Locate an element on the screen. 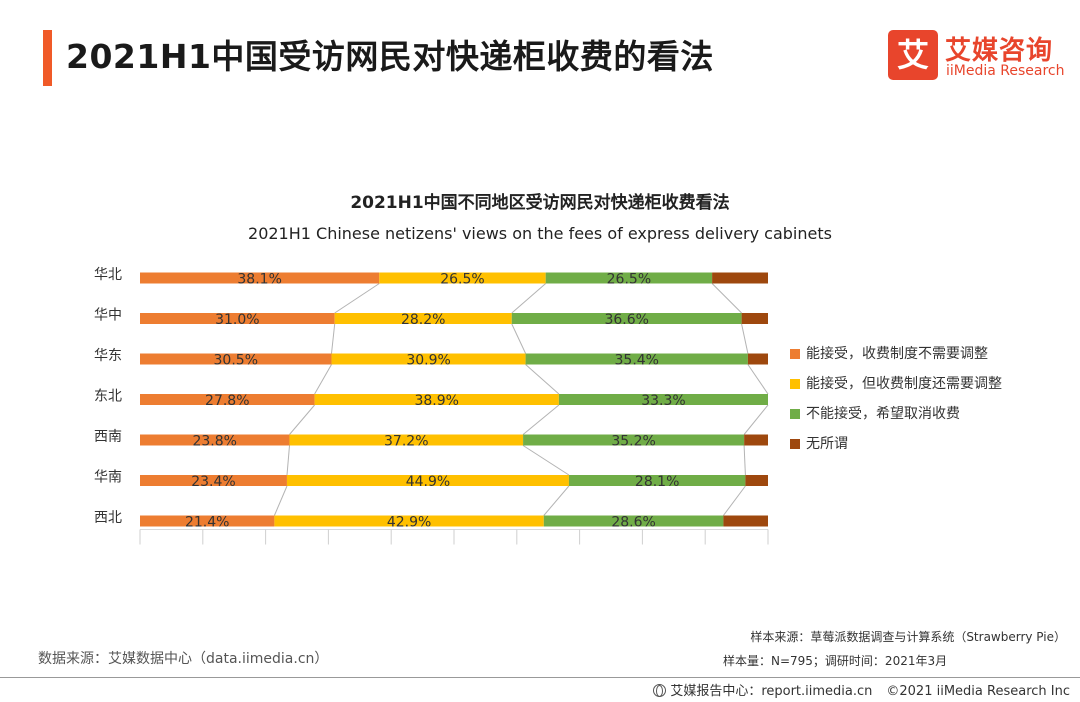 The image size is (1080, 702). legend-label: 无所谓 is located at coordinates (827, 444).